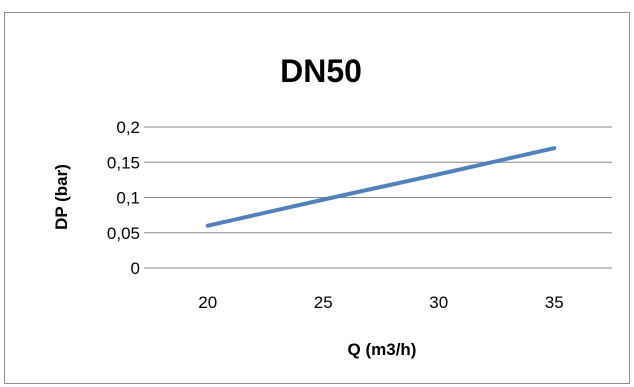 The width and height of the screenshot is (634, 387). I want to click on x-tick-label: 25, so click(323, 302).